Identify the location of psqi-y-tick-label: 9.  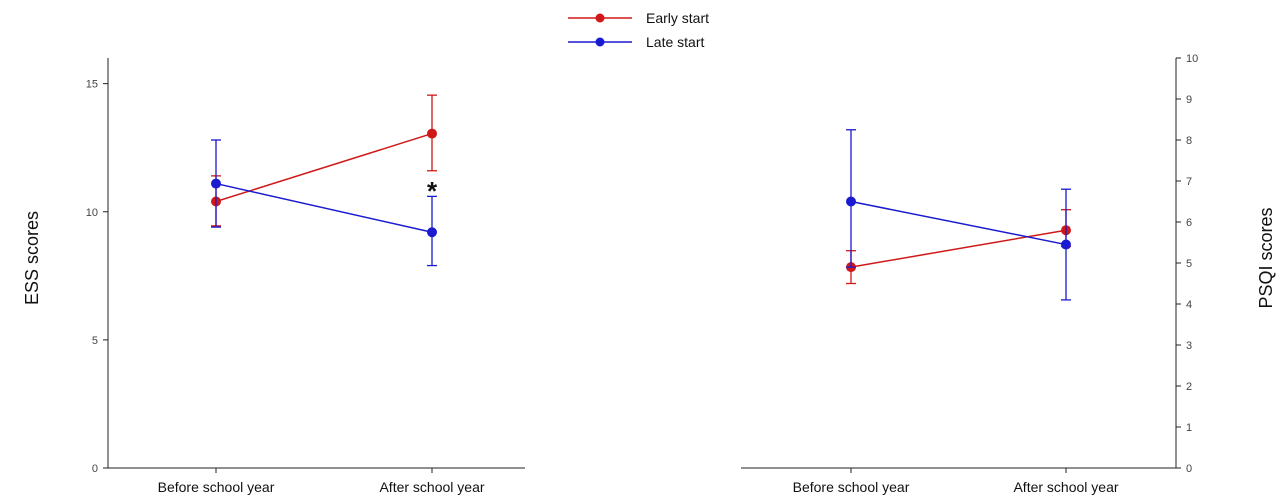
(1189, 100).